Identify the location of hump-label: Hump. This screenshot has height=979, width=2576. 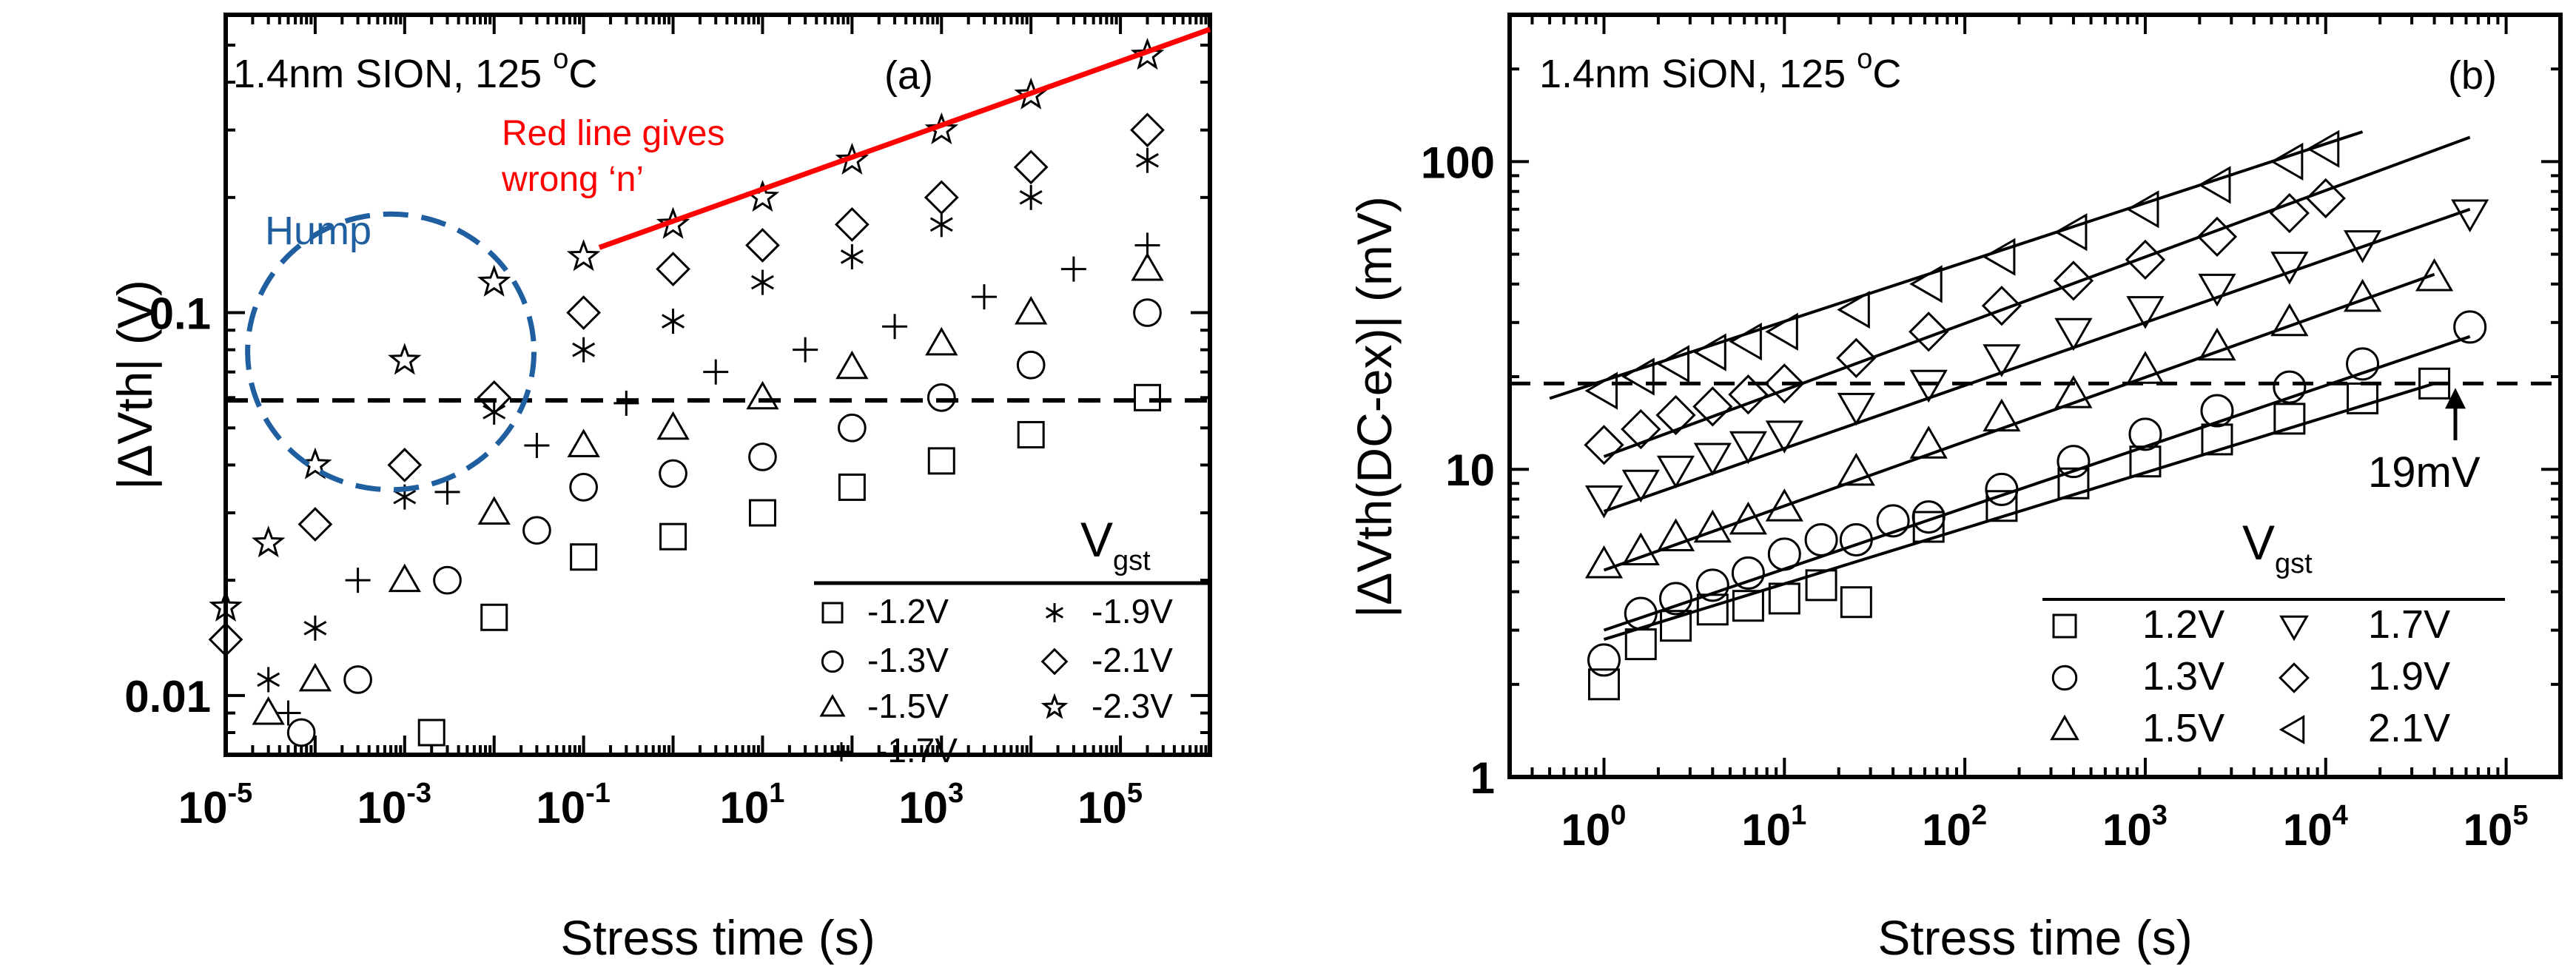
(318, 231).